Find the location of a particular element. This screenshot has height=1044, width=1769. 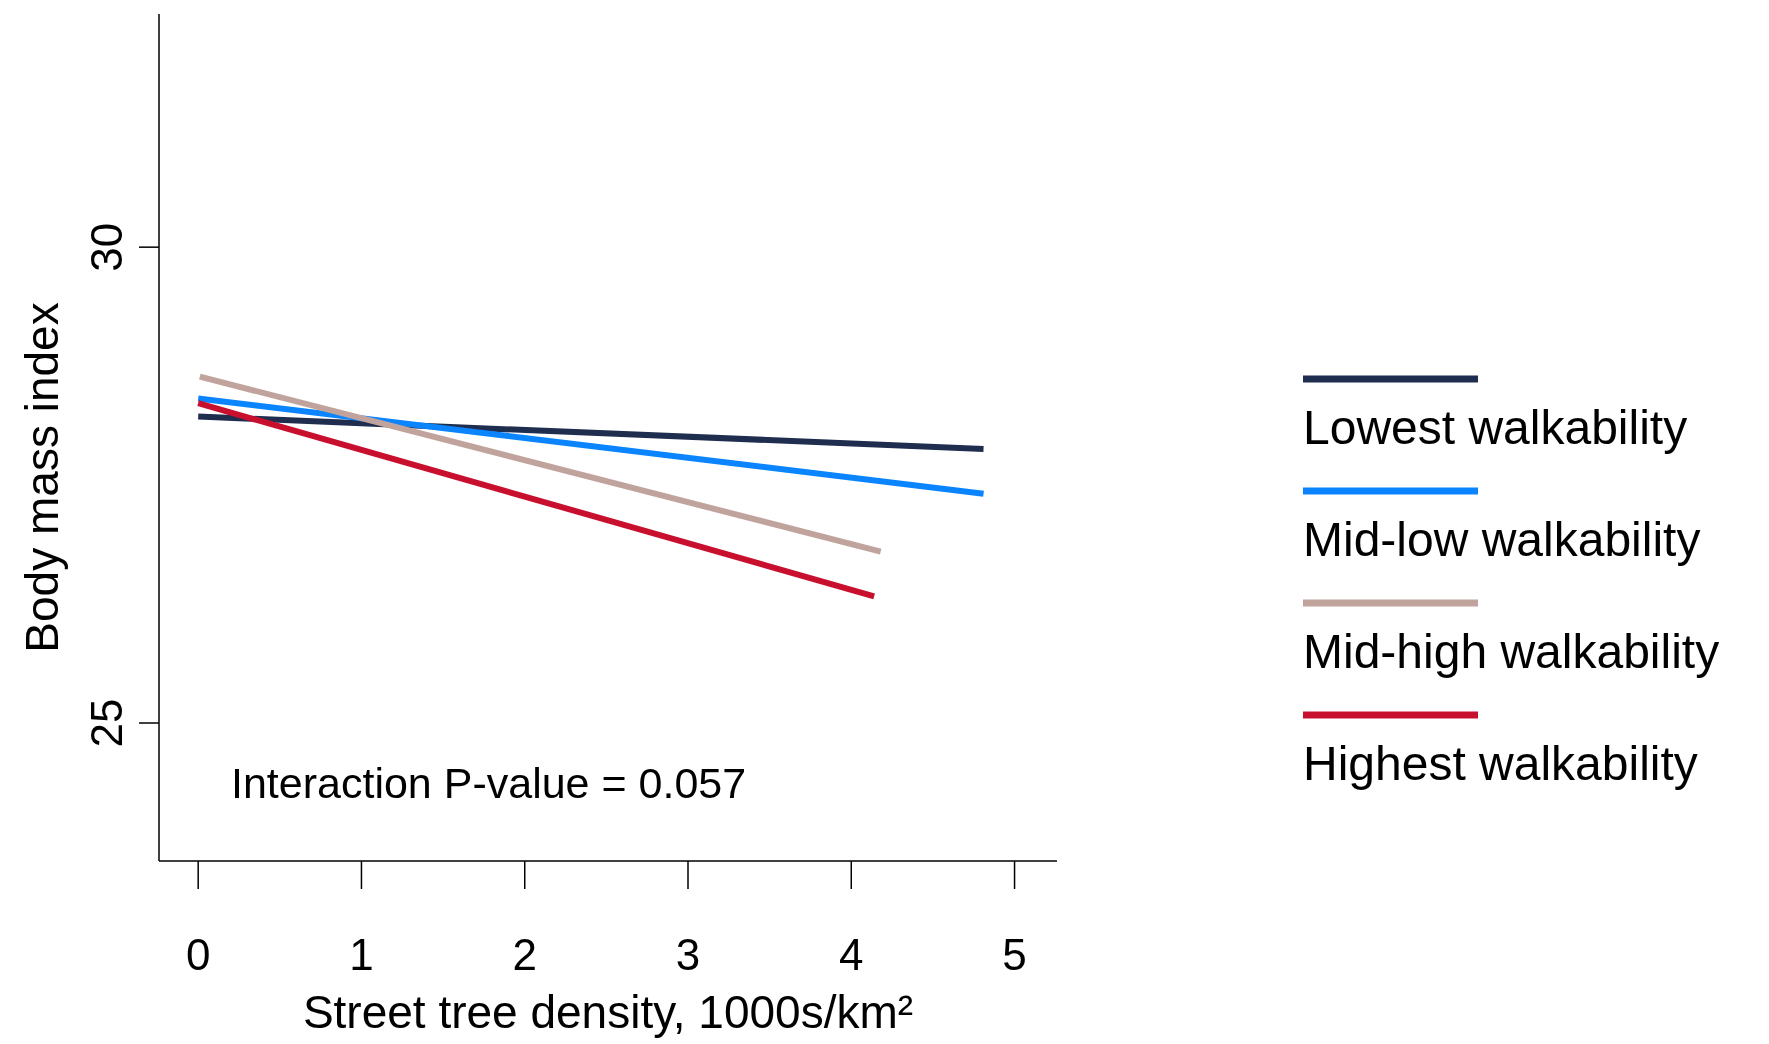

legend-label: Mid-high walkability is located at coordinates (1511, 651).